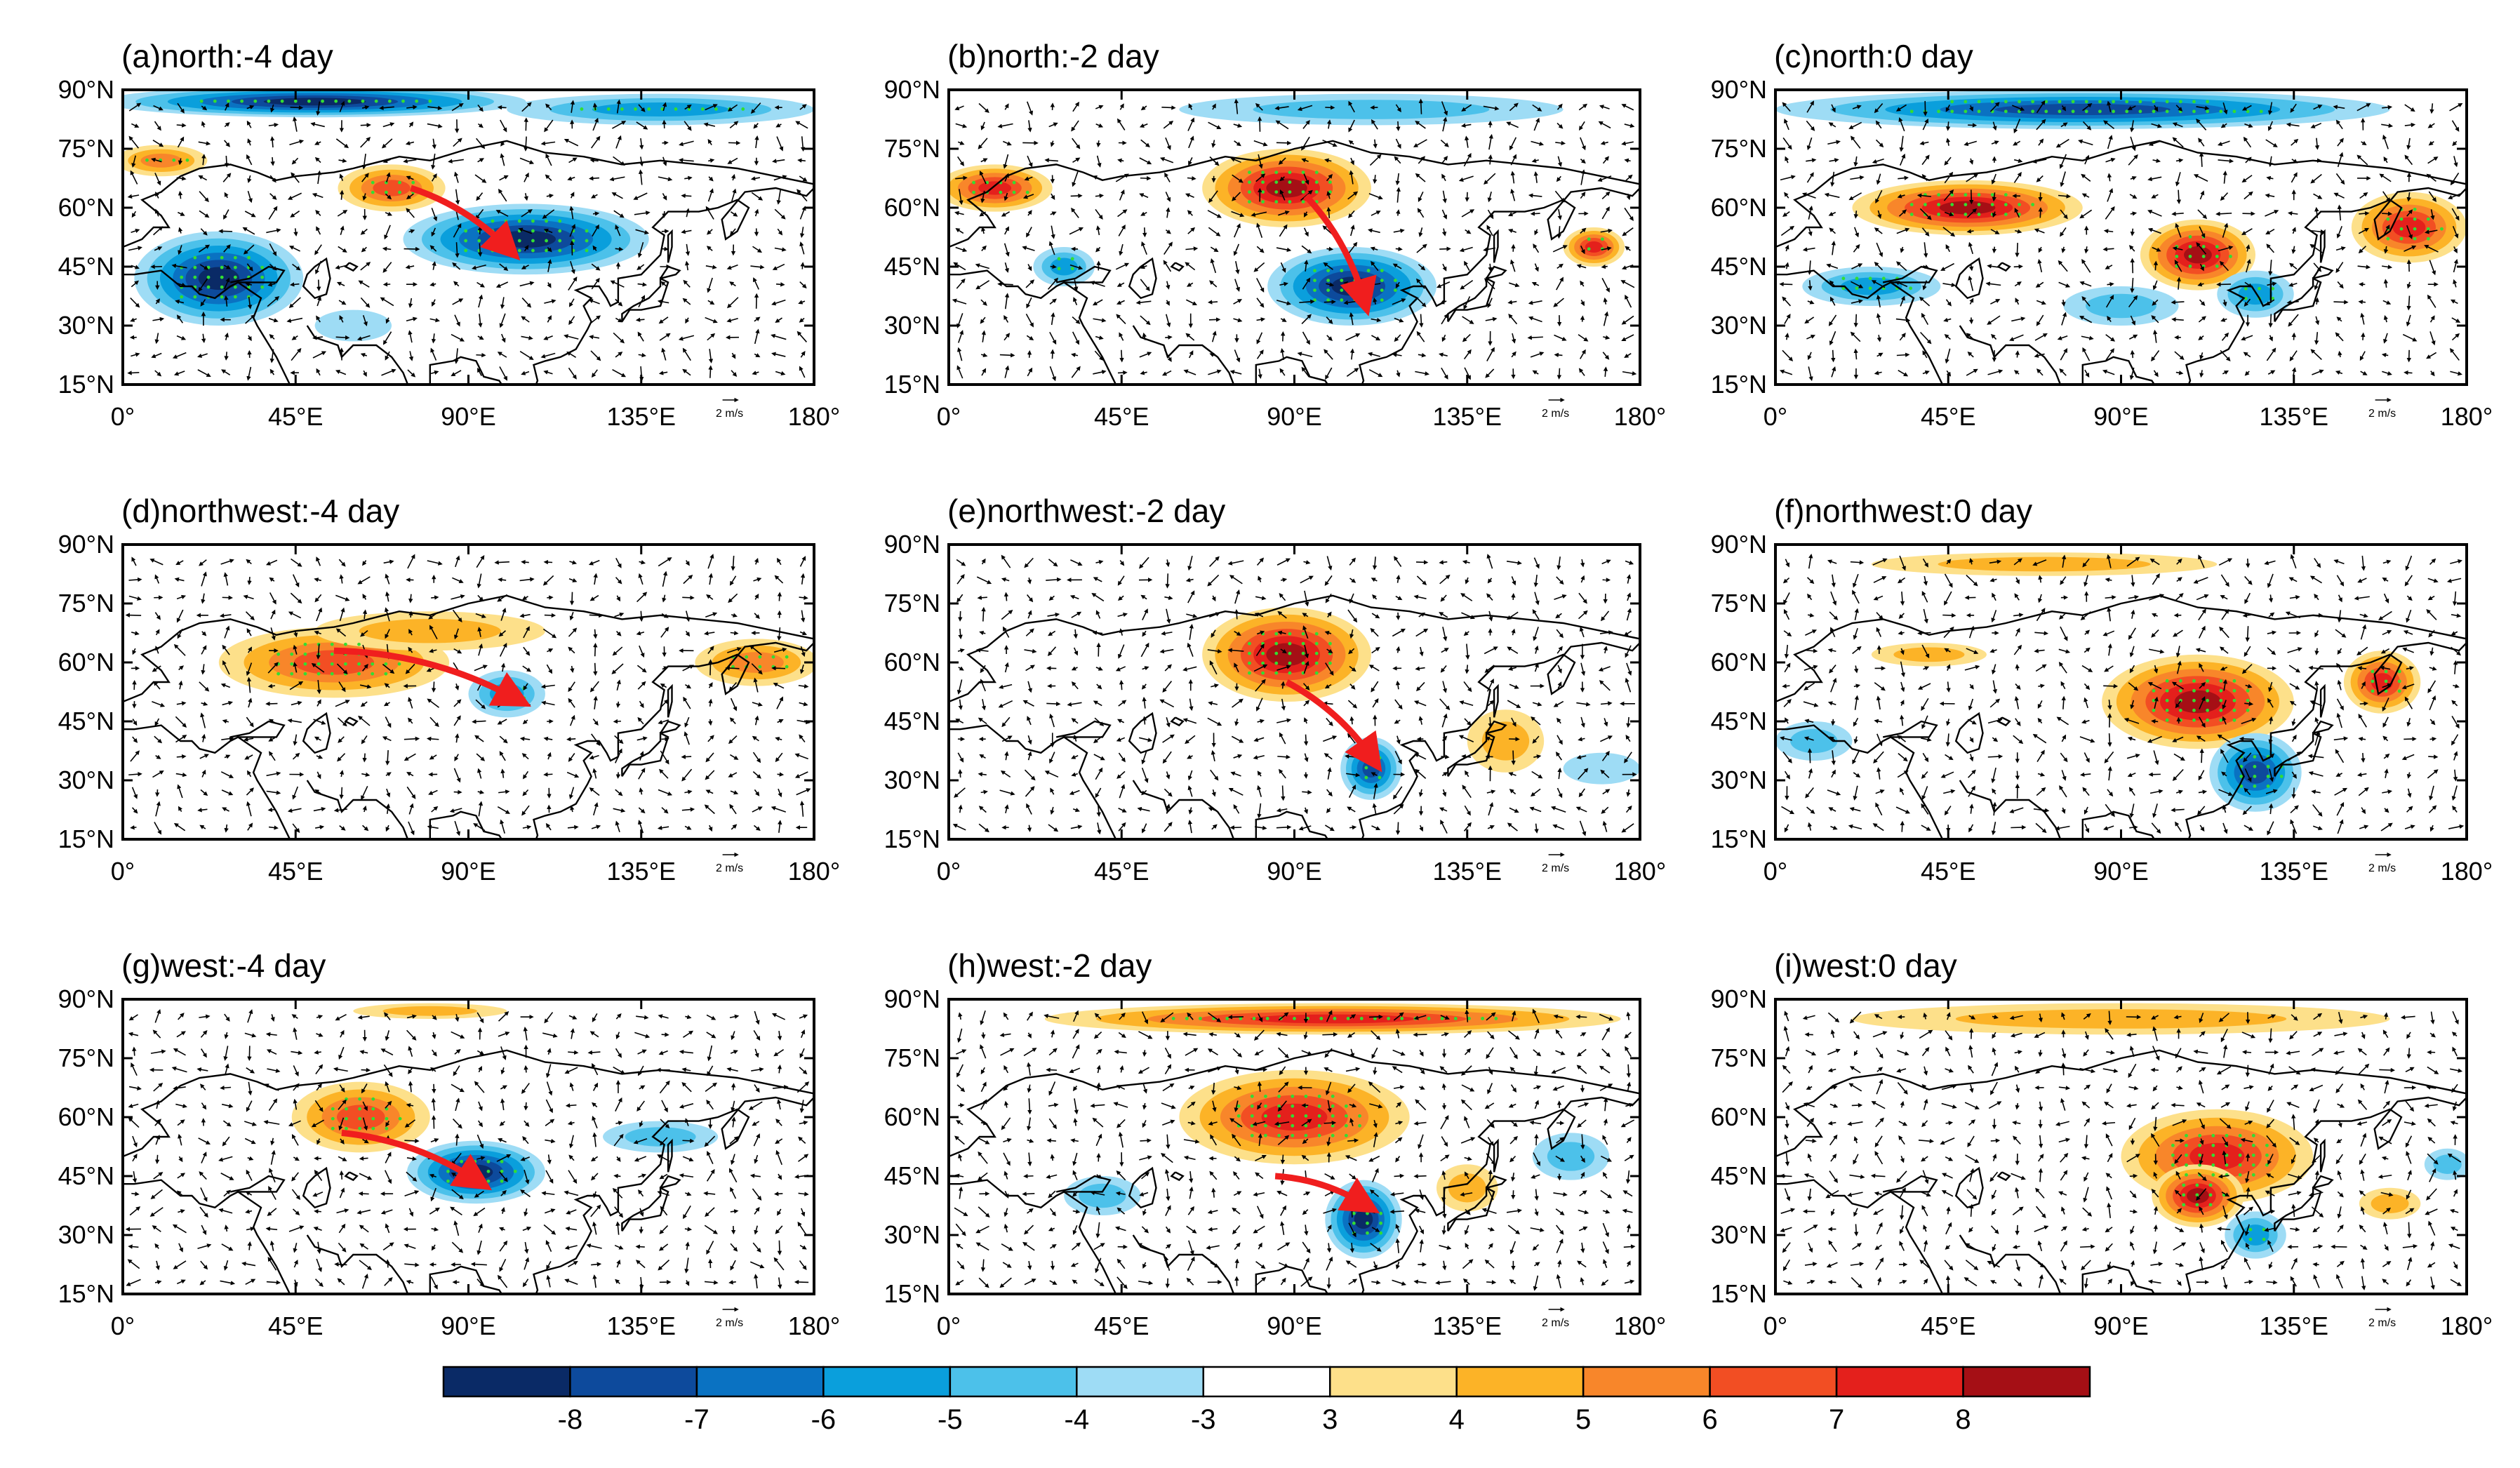 The width and height of the screenshot is (2520, 1468). What do you see at coordinates (2167, 436) in the screenshot?
I see `coastline` at bounding box center [2167, 436].